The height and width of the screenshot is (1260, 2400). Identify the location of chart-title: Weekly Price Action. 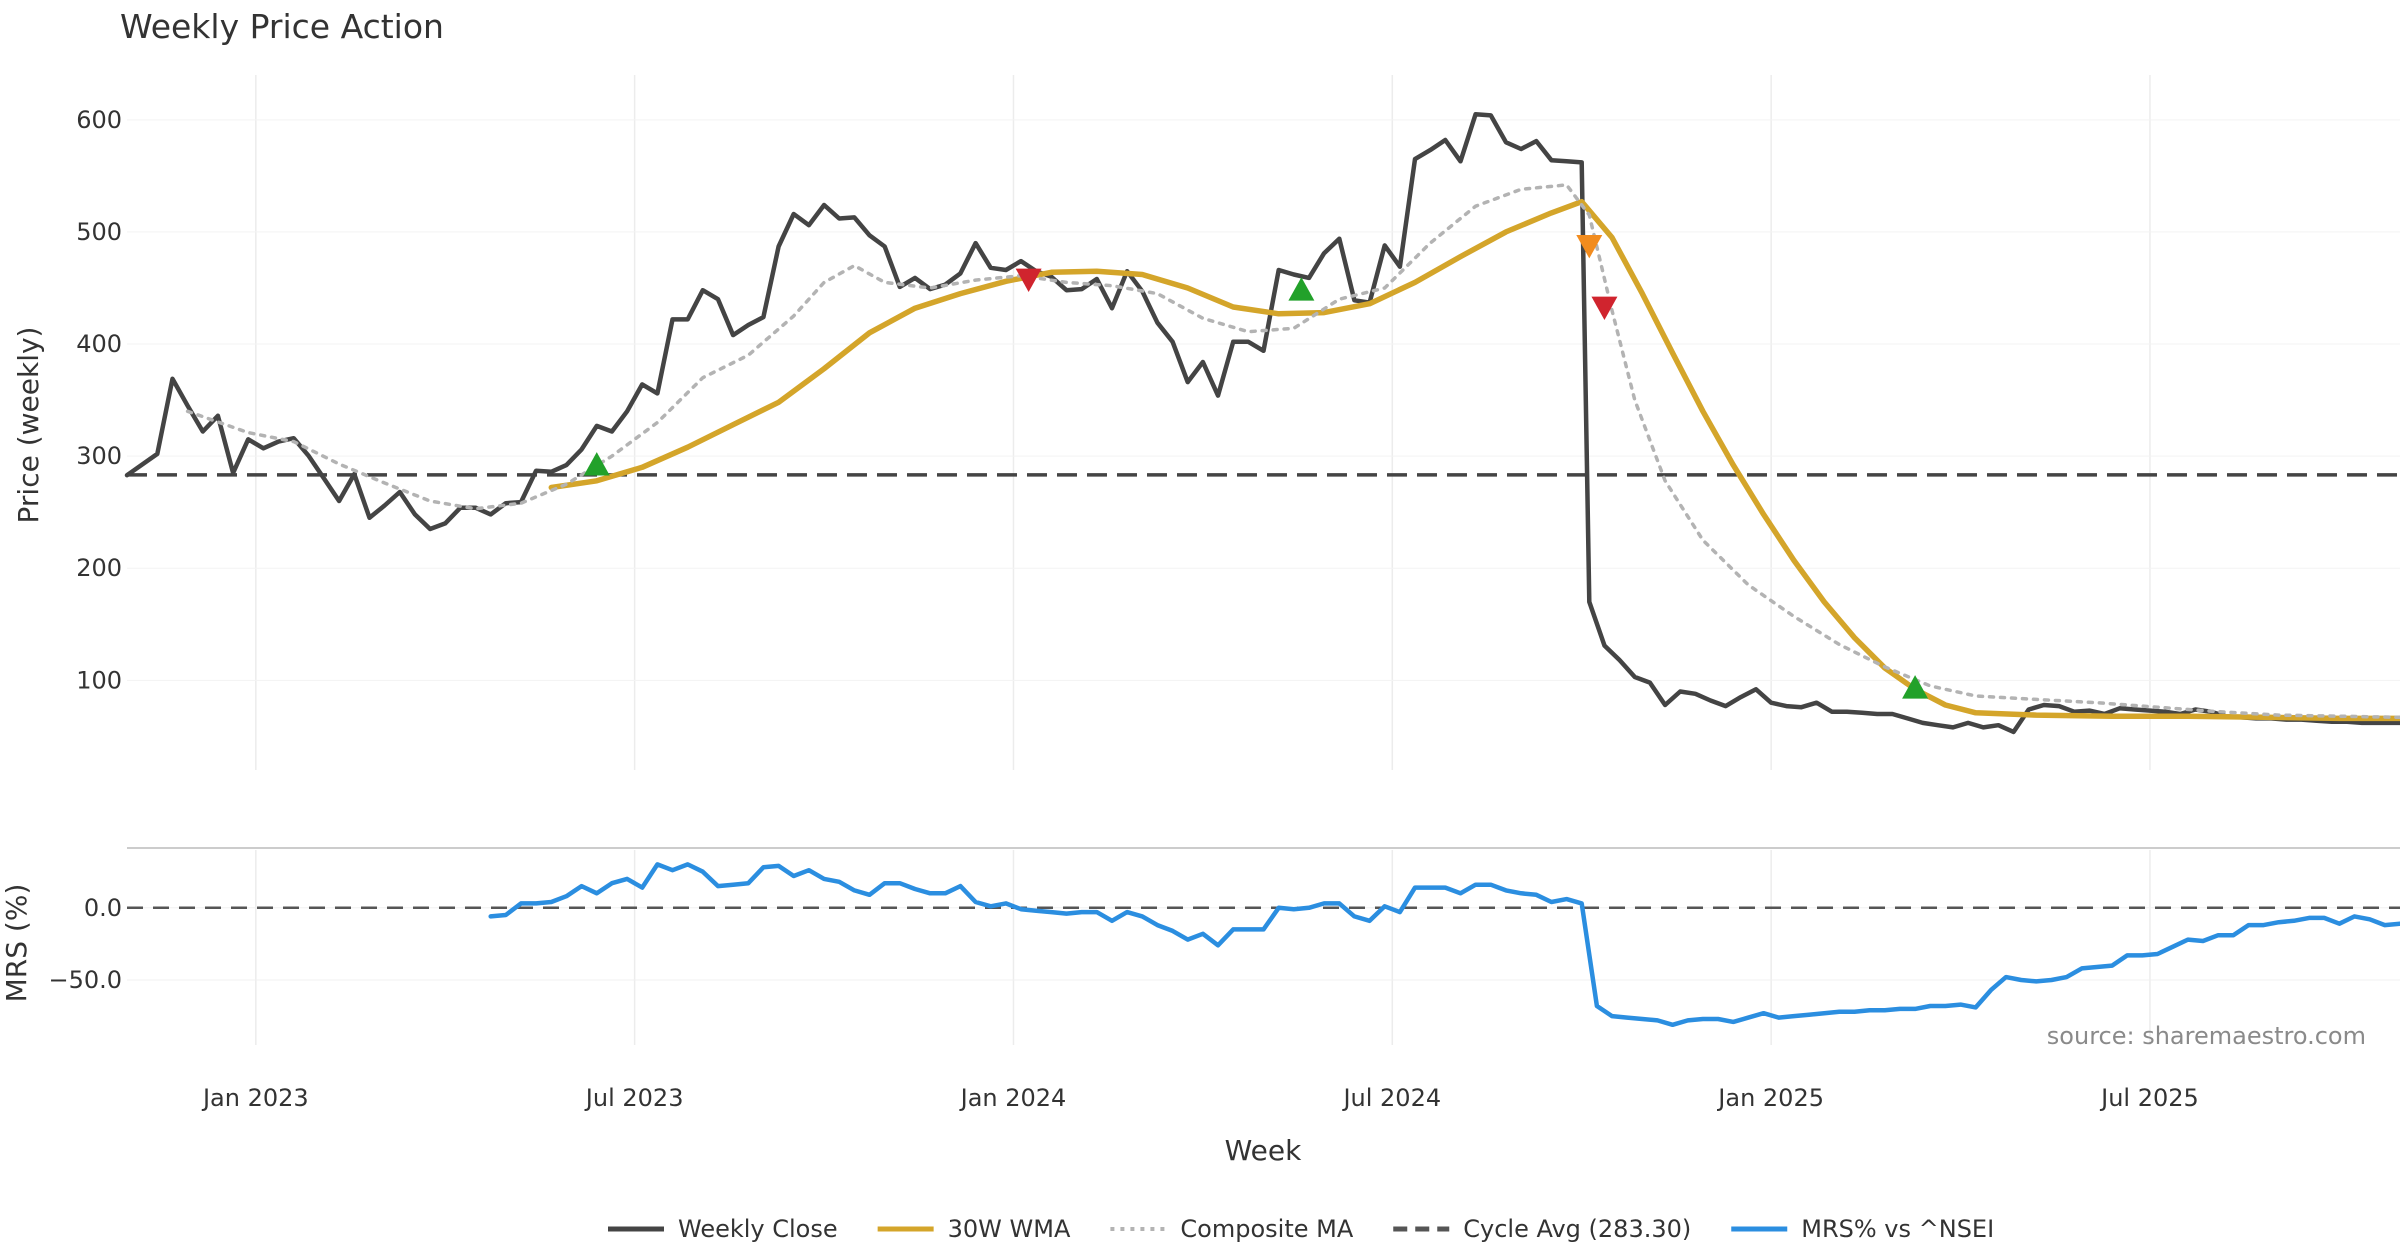
(282, 26).